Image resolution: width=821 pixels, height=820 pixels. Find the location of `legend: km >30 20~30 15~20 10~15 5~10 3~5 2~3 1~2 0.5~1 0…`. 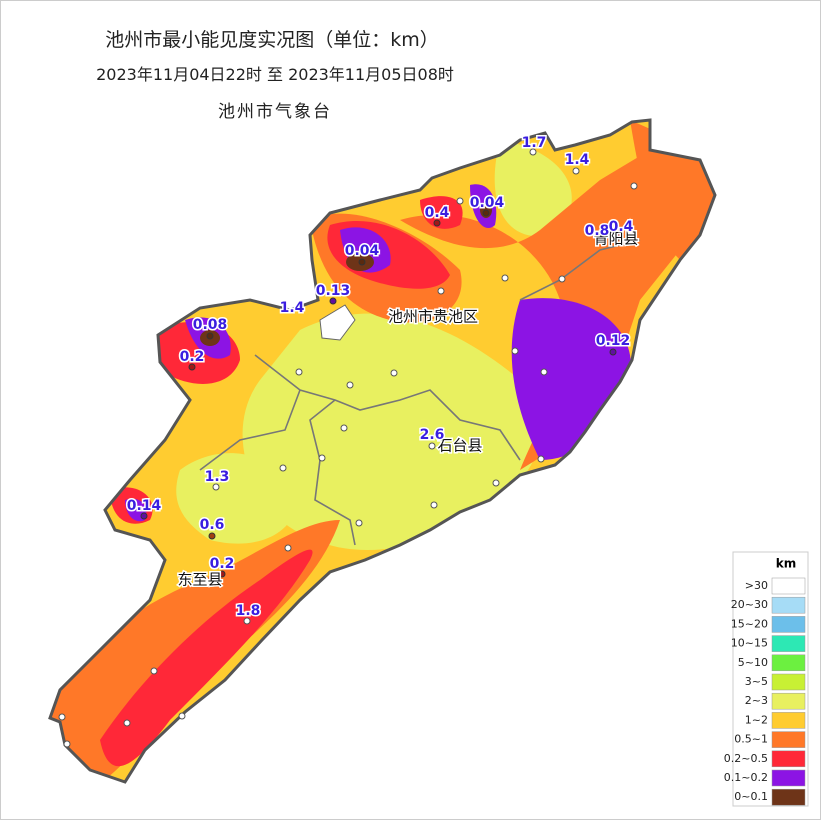

legend: km >30 20~30 15~20 10~15 5~10 3~5 2~3 1~2 0.5~1 0… is located at coordinates (766, 679).